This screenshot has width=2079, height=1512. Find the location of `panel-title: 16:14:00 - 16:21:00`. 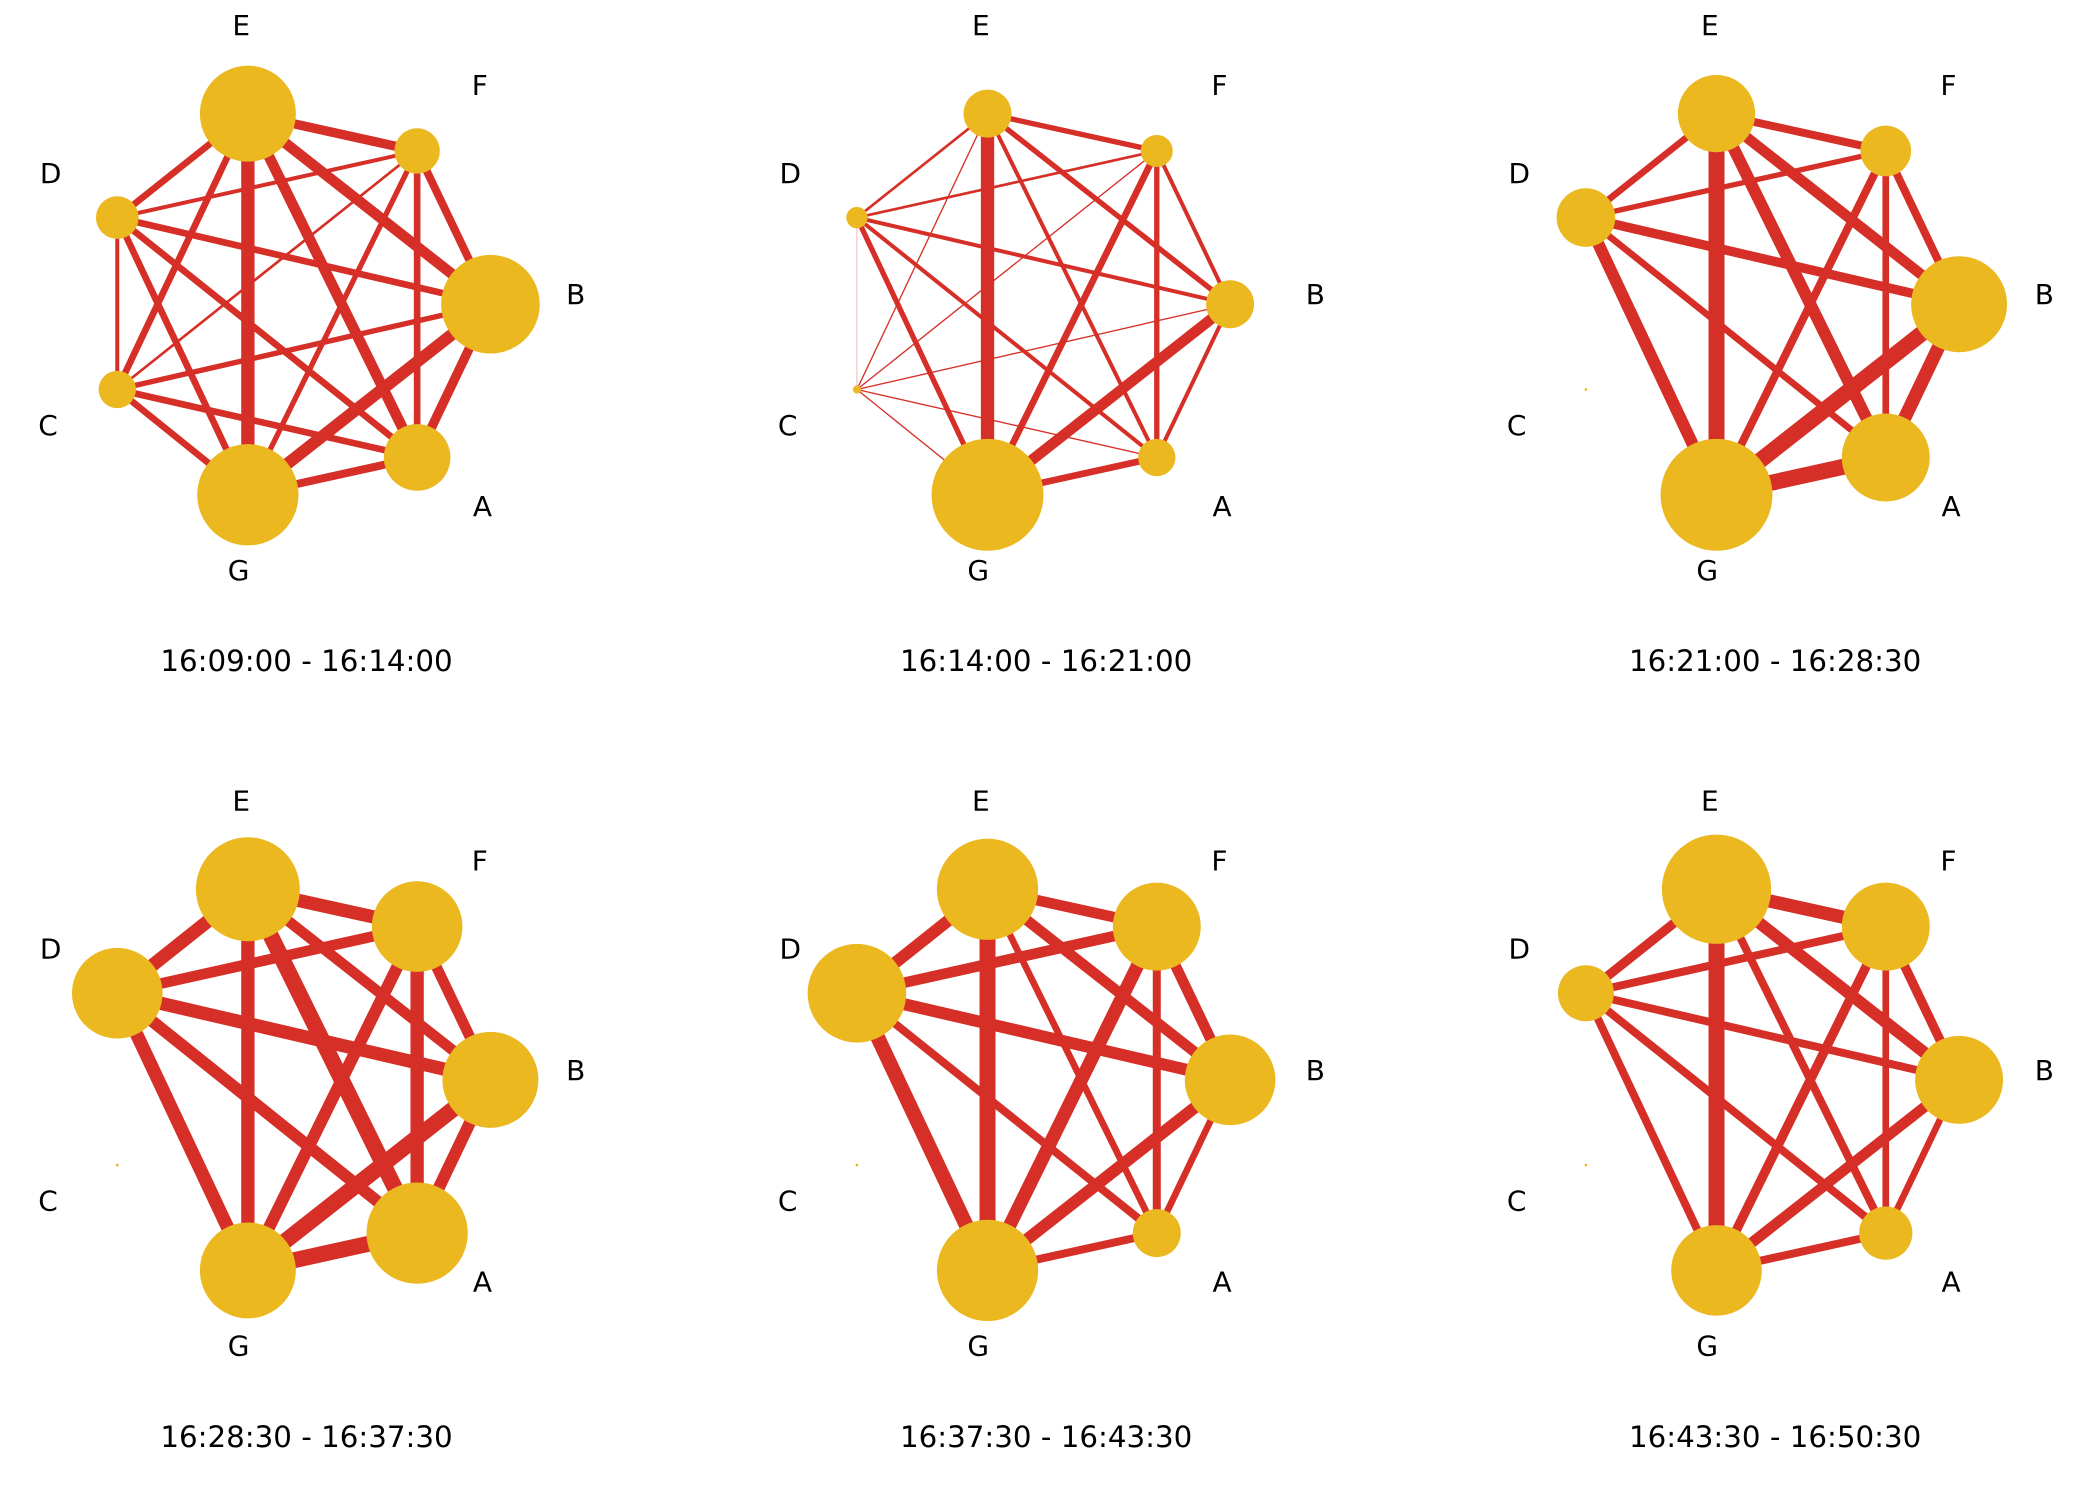

panel-title: 16:14:00 - 16:21:00 is located at coordinates (1046, 661).